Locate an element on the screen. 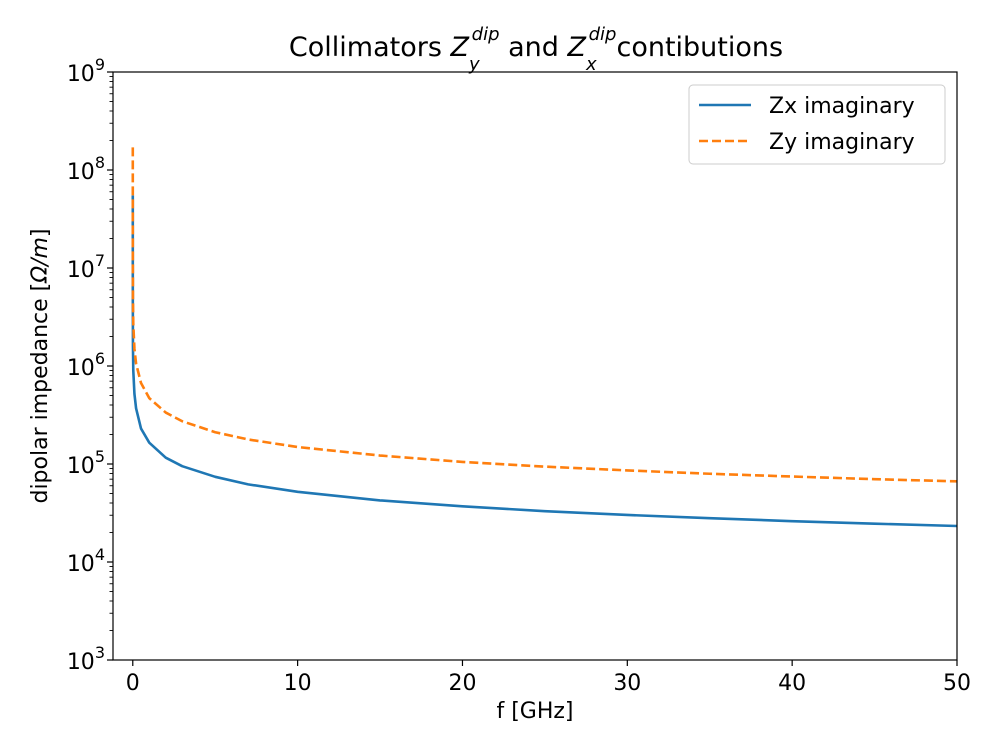  x-axis: 0 10 20 30 40 50 is located at coordinates (548, 678).